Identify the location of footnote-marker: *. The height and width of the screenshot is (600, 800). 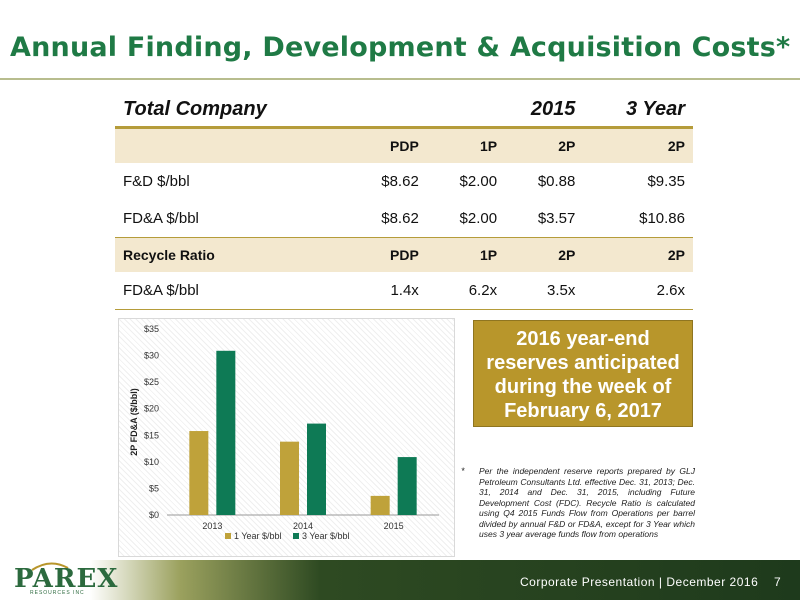
(463, 471).